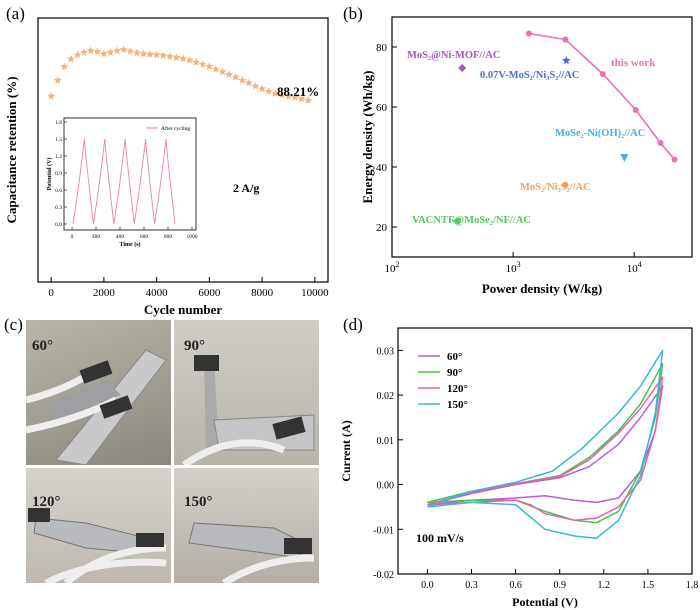 The width and height of the screenshot is (700, 610). Describe the element at coordinates (58, 157) in the screenshot. I see `inset-y-tick-label: 1.2` at that location.